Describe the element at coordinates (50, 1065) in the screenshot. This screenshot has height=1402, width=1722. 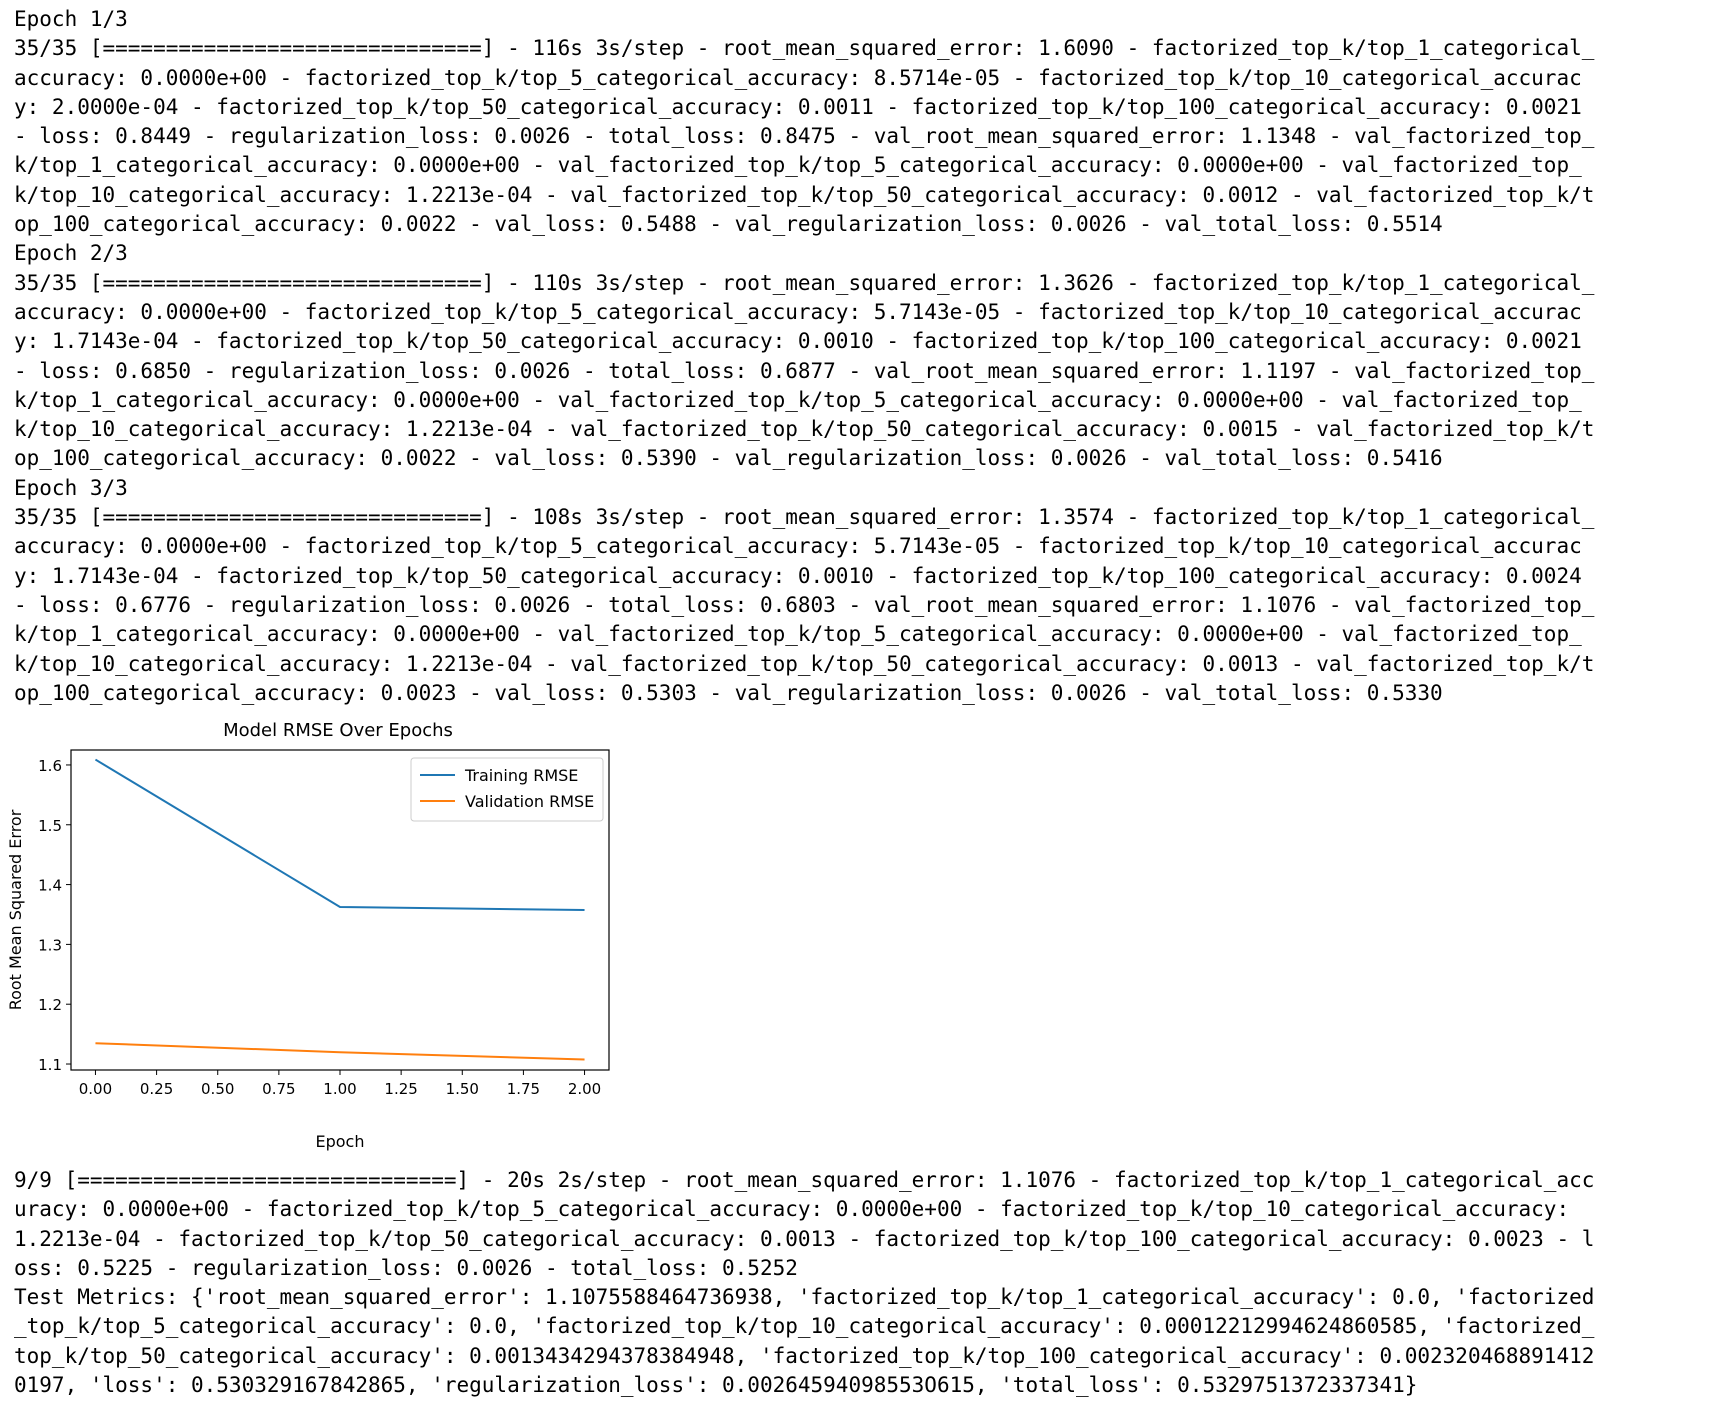
I see `y-tick-label: 1.1` at that location.